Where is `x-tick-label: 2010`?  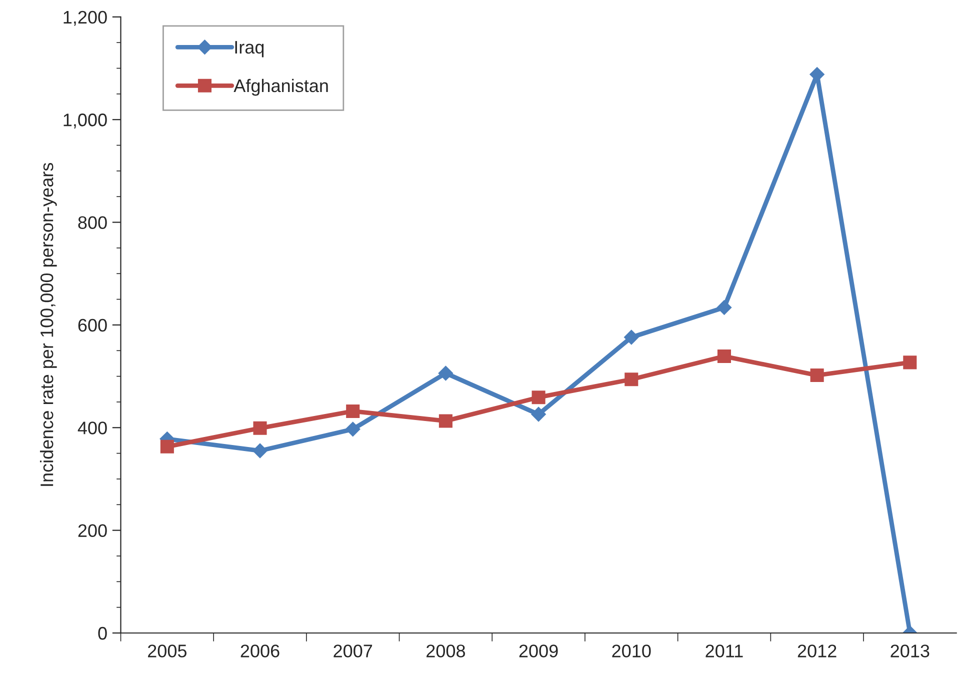
x-tick-label: 2010 is located at coordinates (631, 651).